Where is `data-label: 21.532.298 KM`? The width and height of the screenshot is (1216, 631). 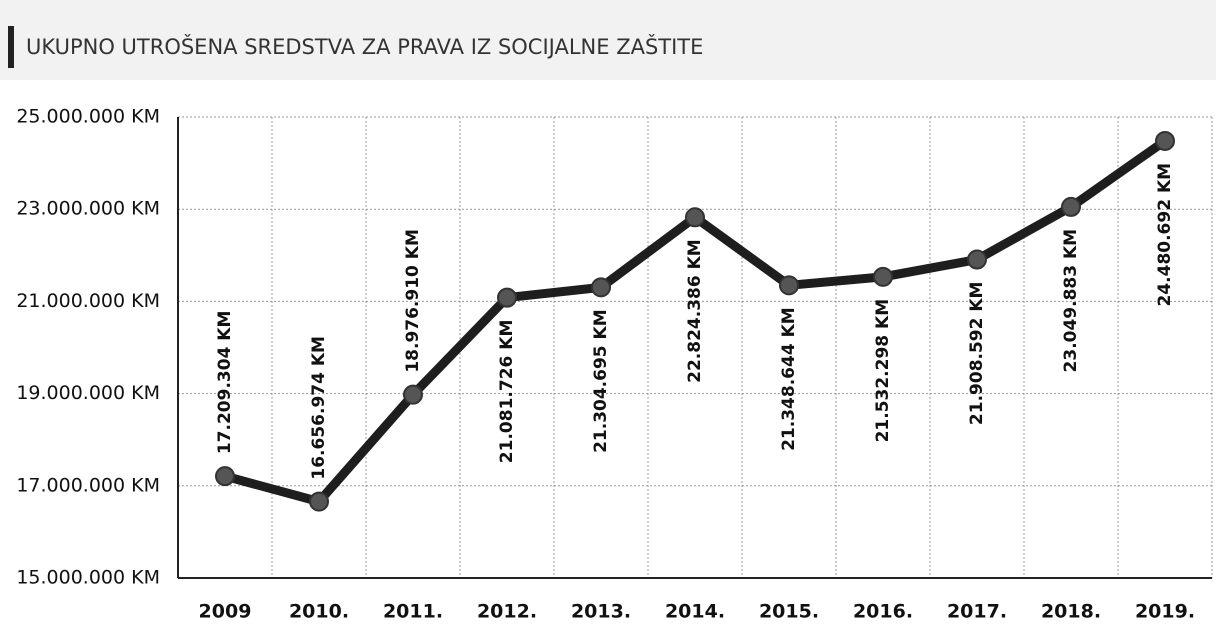 data-label: 21.532.298 KM is located at coordinates (883, 371).